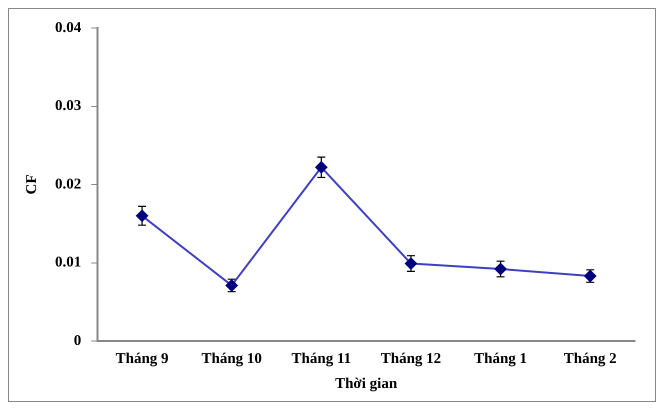 The height and width of the screenshot is (411, 662). Describe the element at coordinates (68, 28) in the screenshot. I see `y-tick-label: 0.04` at that location.